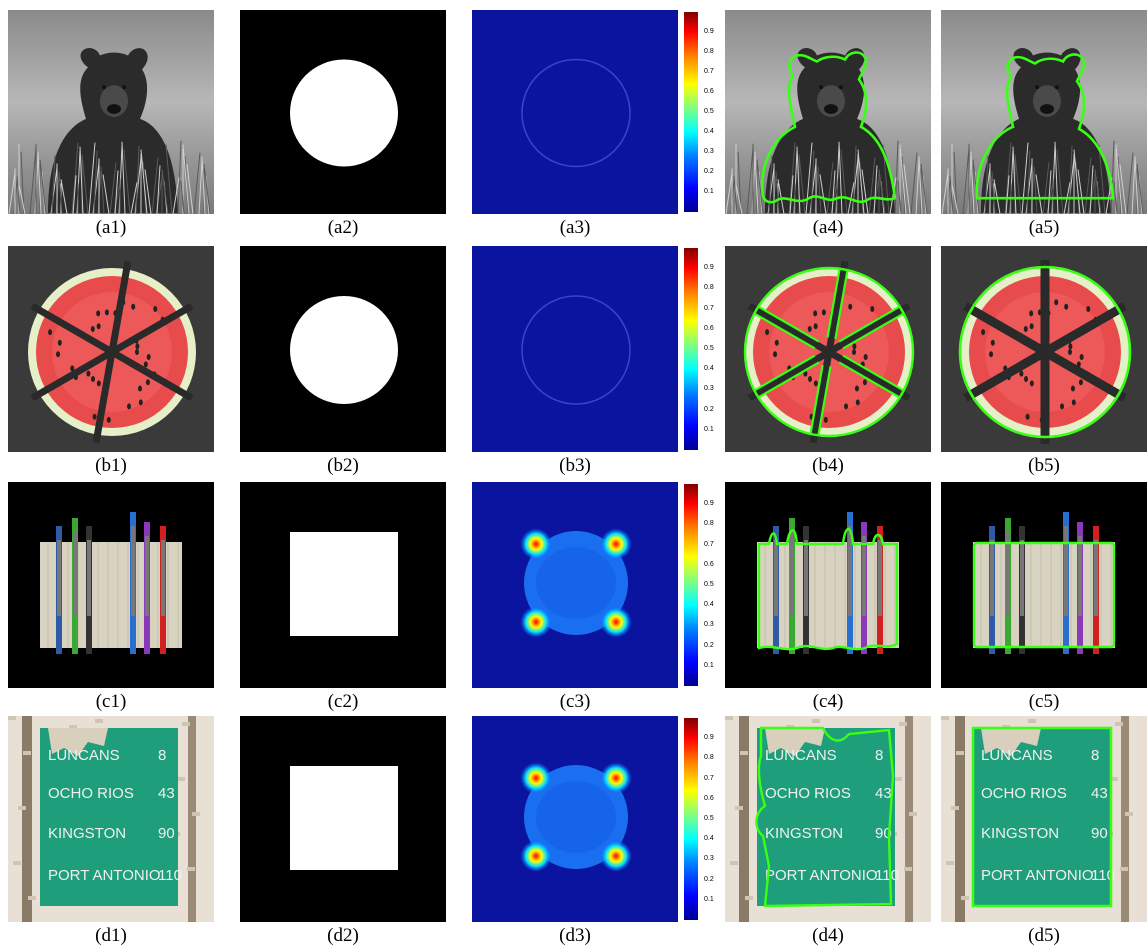 The height and width of the screenshot is (950, 1147). I want to click on panel-caption: (a3), so click(575, 227).